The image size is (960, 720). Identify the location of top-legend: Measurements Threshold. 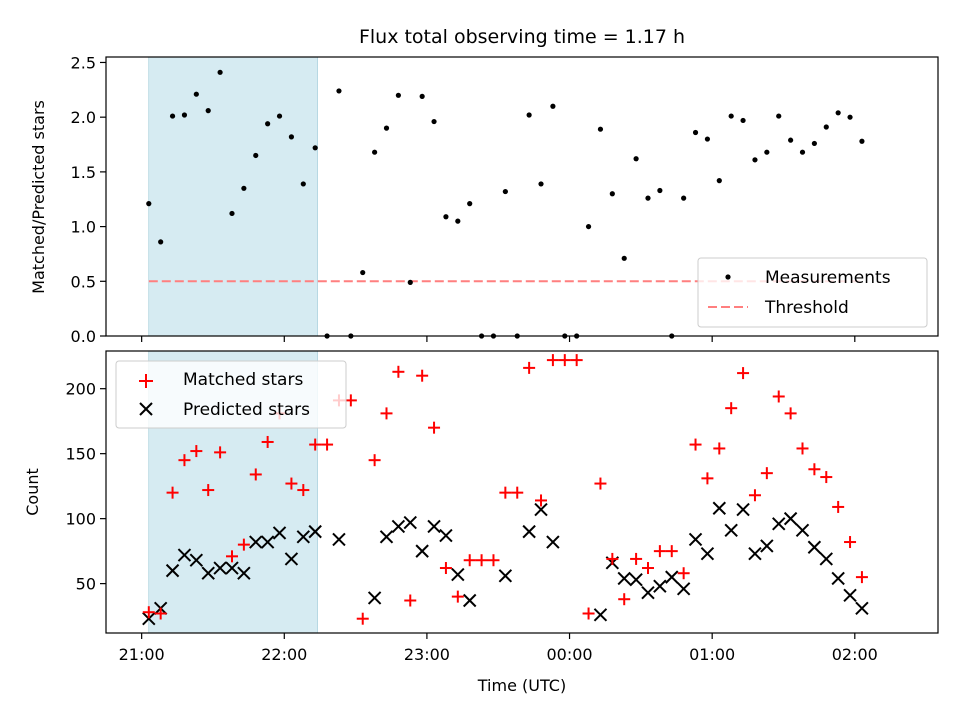
(812, 292).